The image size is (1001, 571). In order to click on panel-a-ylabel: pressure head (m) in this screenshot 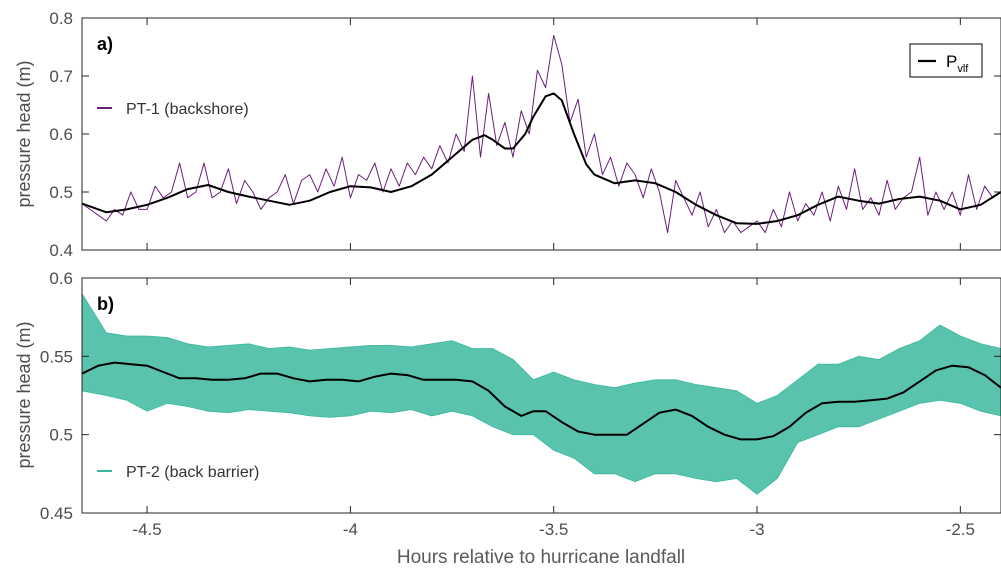, I will do `click(24, 133)`.